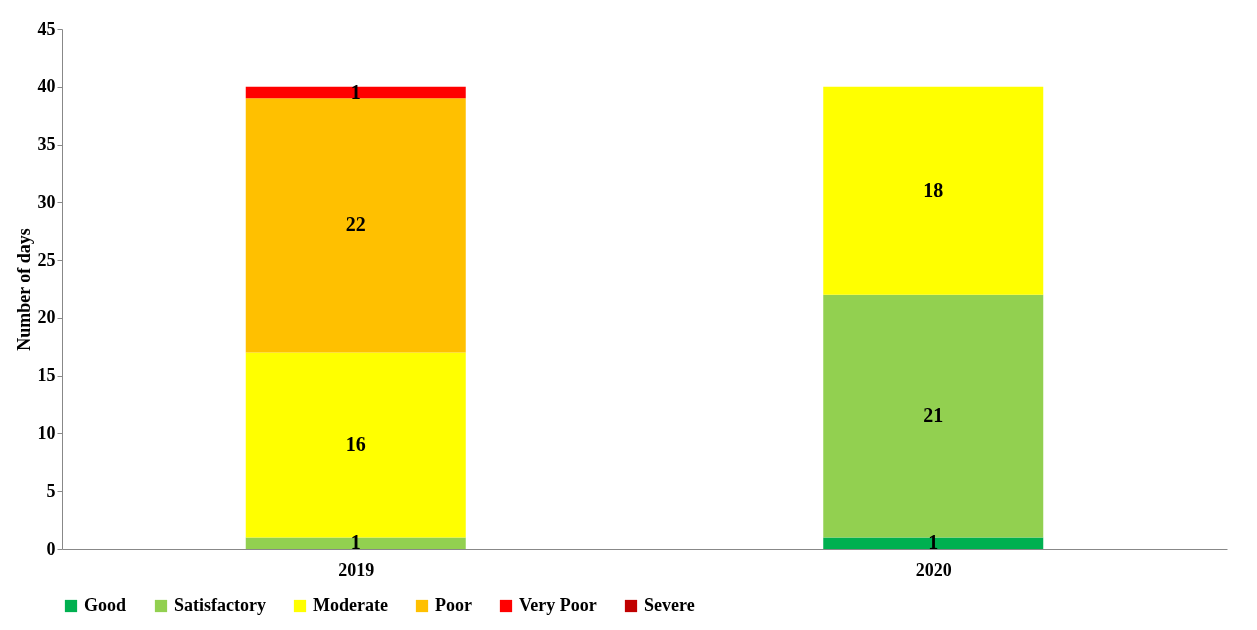 Image resolution: width=1257 pixels, height=630 pixels. What do you see at coordinates (105, 605) in the screenshot?
I see `legend-label: Good` at bounding box center [105, 605].